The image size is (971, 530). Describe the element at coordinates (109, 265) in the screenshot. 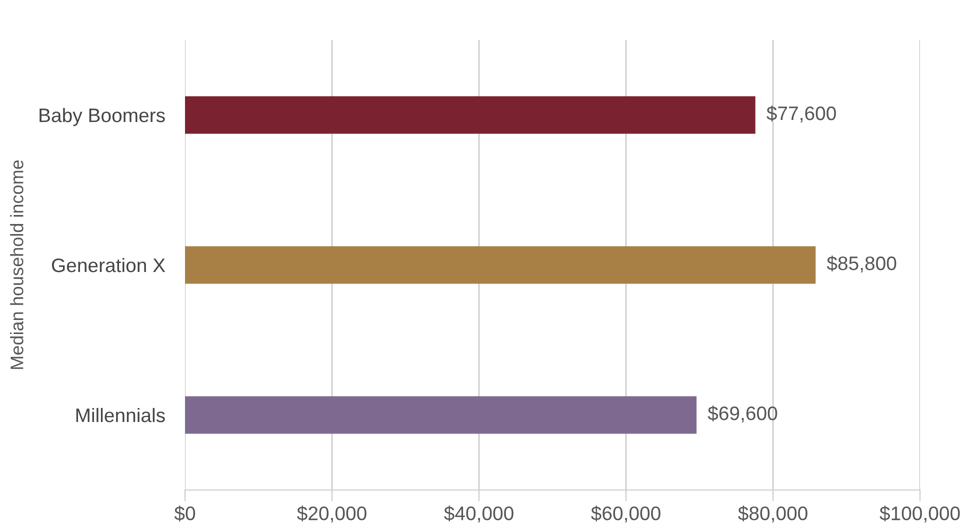

I see `y-tick-label: Generation X` at that location.